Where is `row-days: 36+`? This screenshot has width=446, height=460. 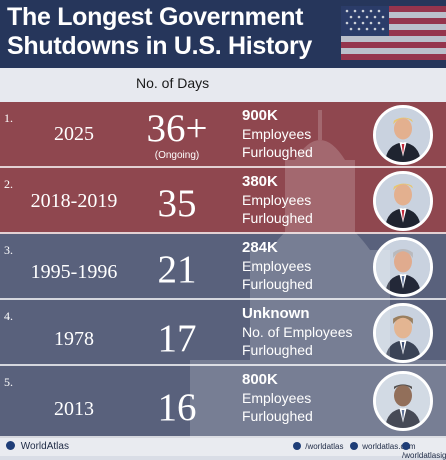 row-days: 36+ is located at coordinates (177, 128).